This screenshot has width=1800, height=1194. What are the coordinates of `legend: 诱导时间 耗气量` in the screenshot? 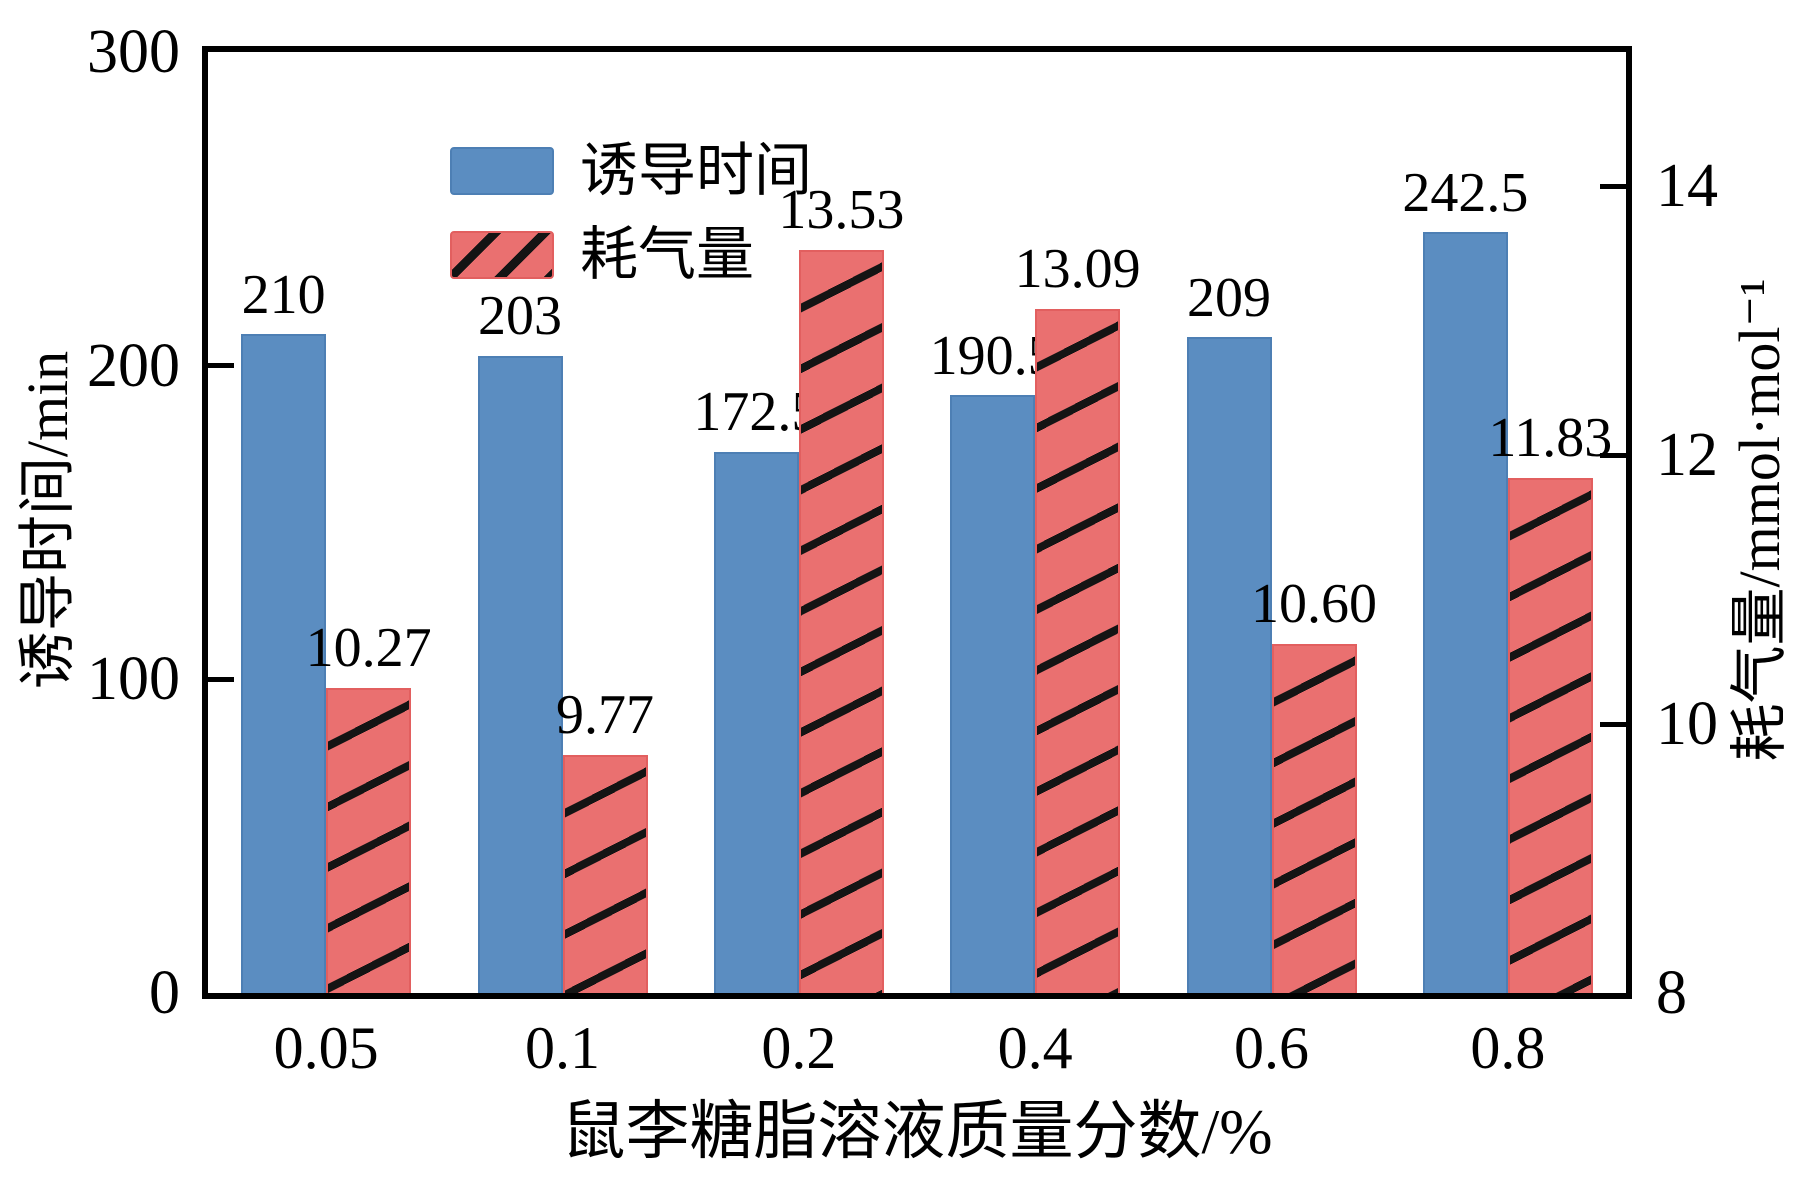 It's located at (631, 226).